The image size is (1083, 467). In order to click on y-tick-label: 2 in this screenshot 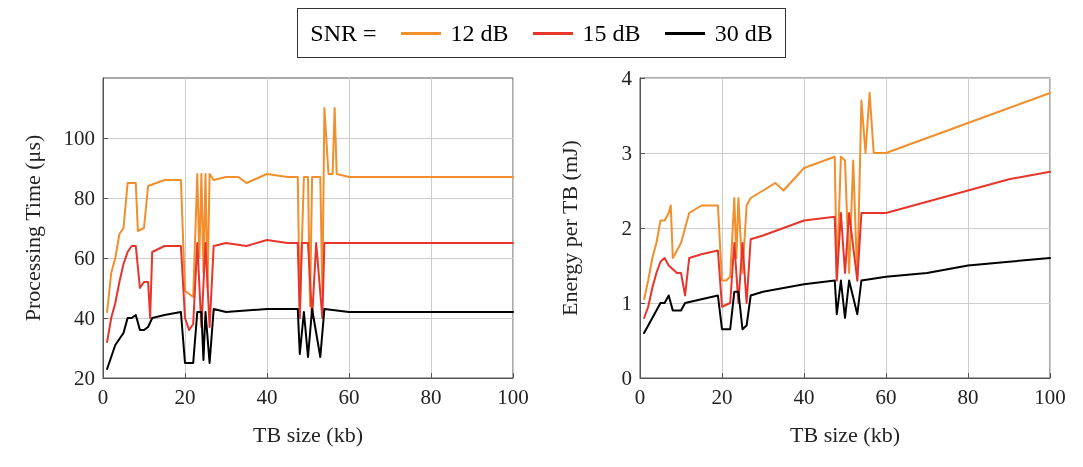, I will do `click(626, 228)`.